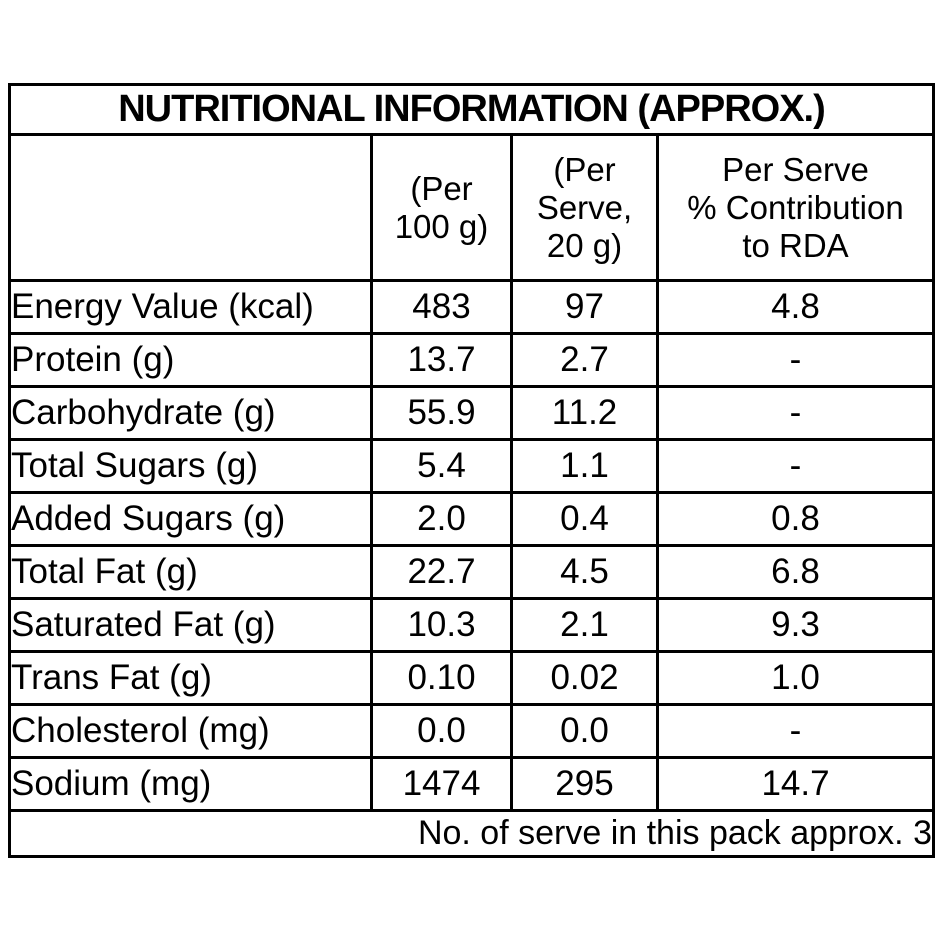 The image size is (940, 940). I want to click on table-row: Trans Fat (g) 0.10 0.02 1.0, so click(471, 678).